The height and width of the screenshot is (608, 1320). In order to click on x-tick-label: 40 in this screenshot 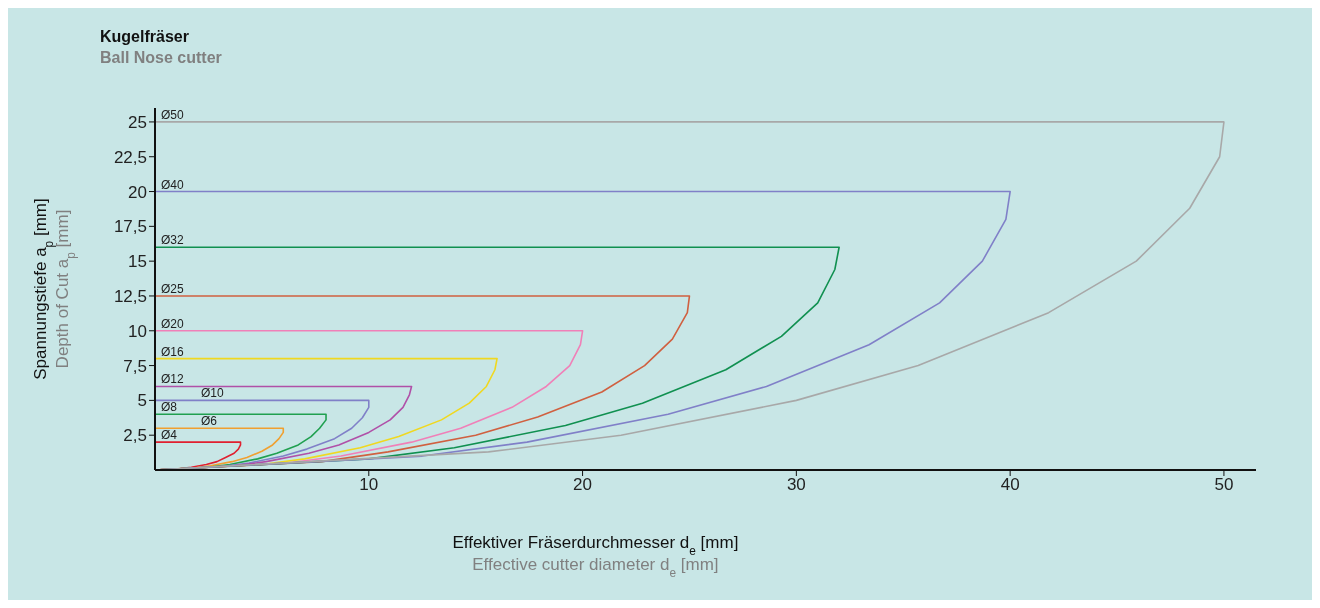, I will do `click(1010, 485)`.